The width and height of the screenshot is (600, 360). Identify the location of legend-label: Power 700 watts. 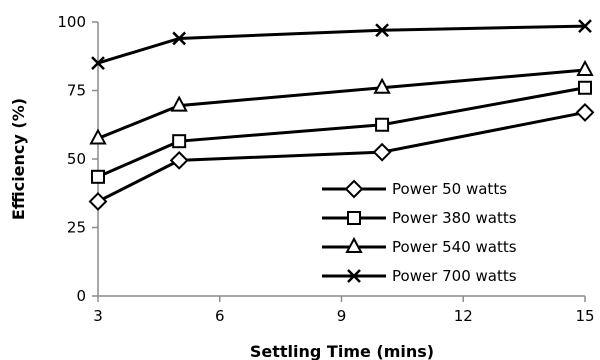
(454, 276).